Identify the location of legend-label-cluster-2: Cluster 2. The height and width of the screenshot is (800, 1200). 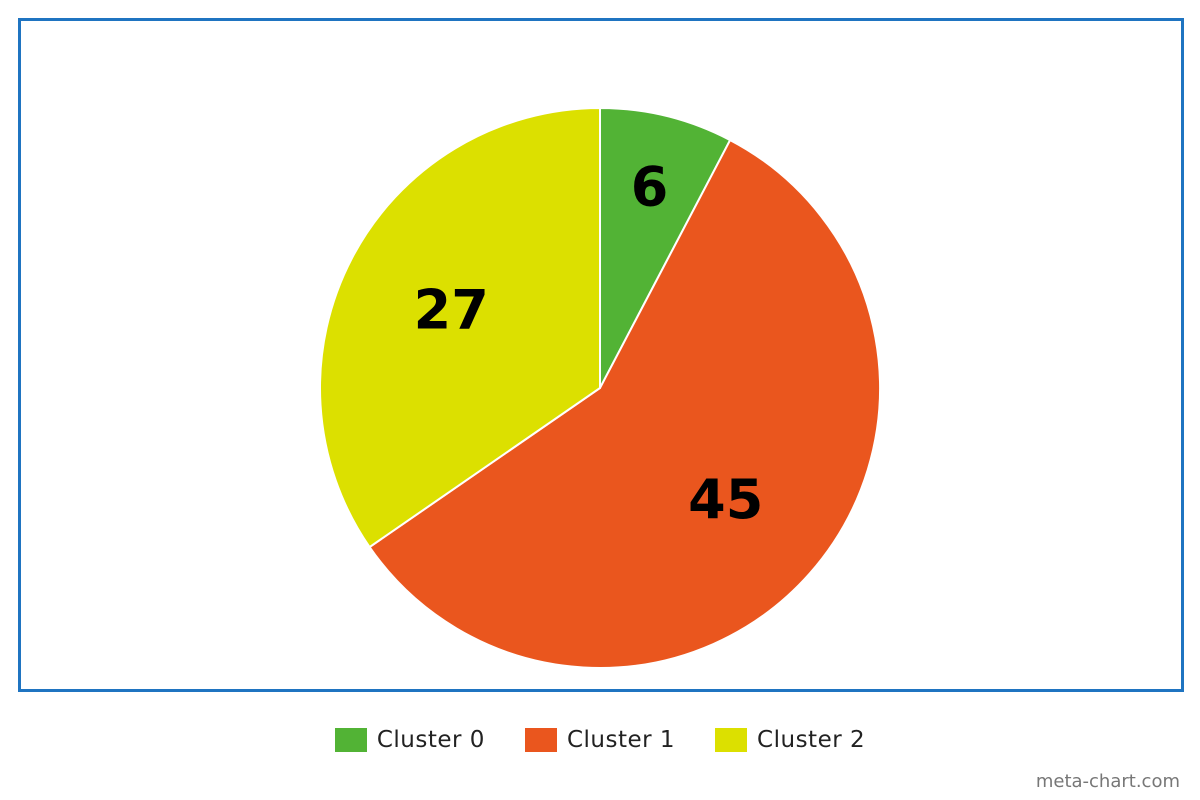
(811, 740).